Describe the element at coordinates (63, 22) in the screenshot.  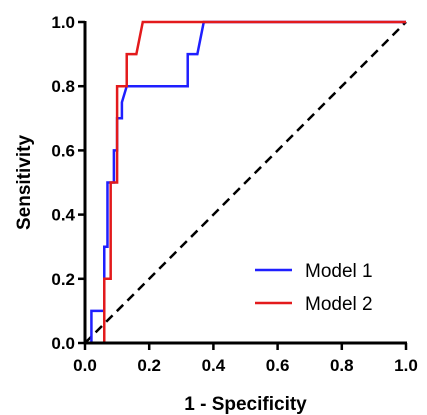
I see `y-tick-label: 1.0` at that location.